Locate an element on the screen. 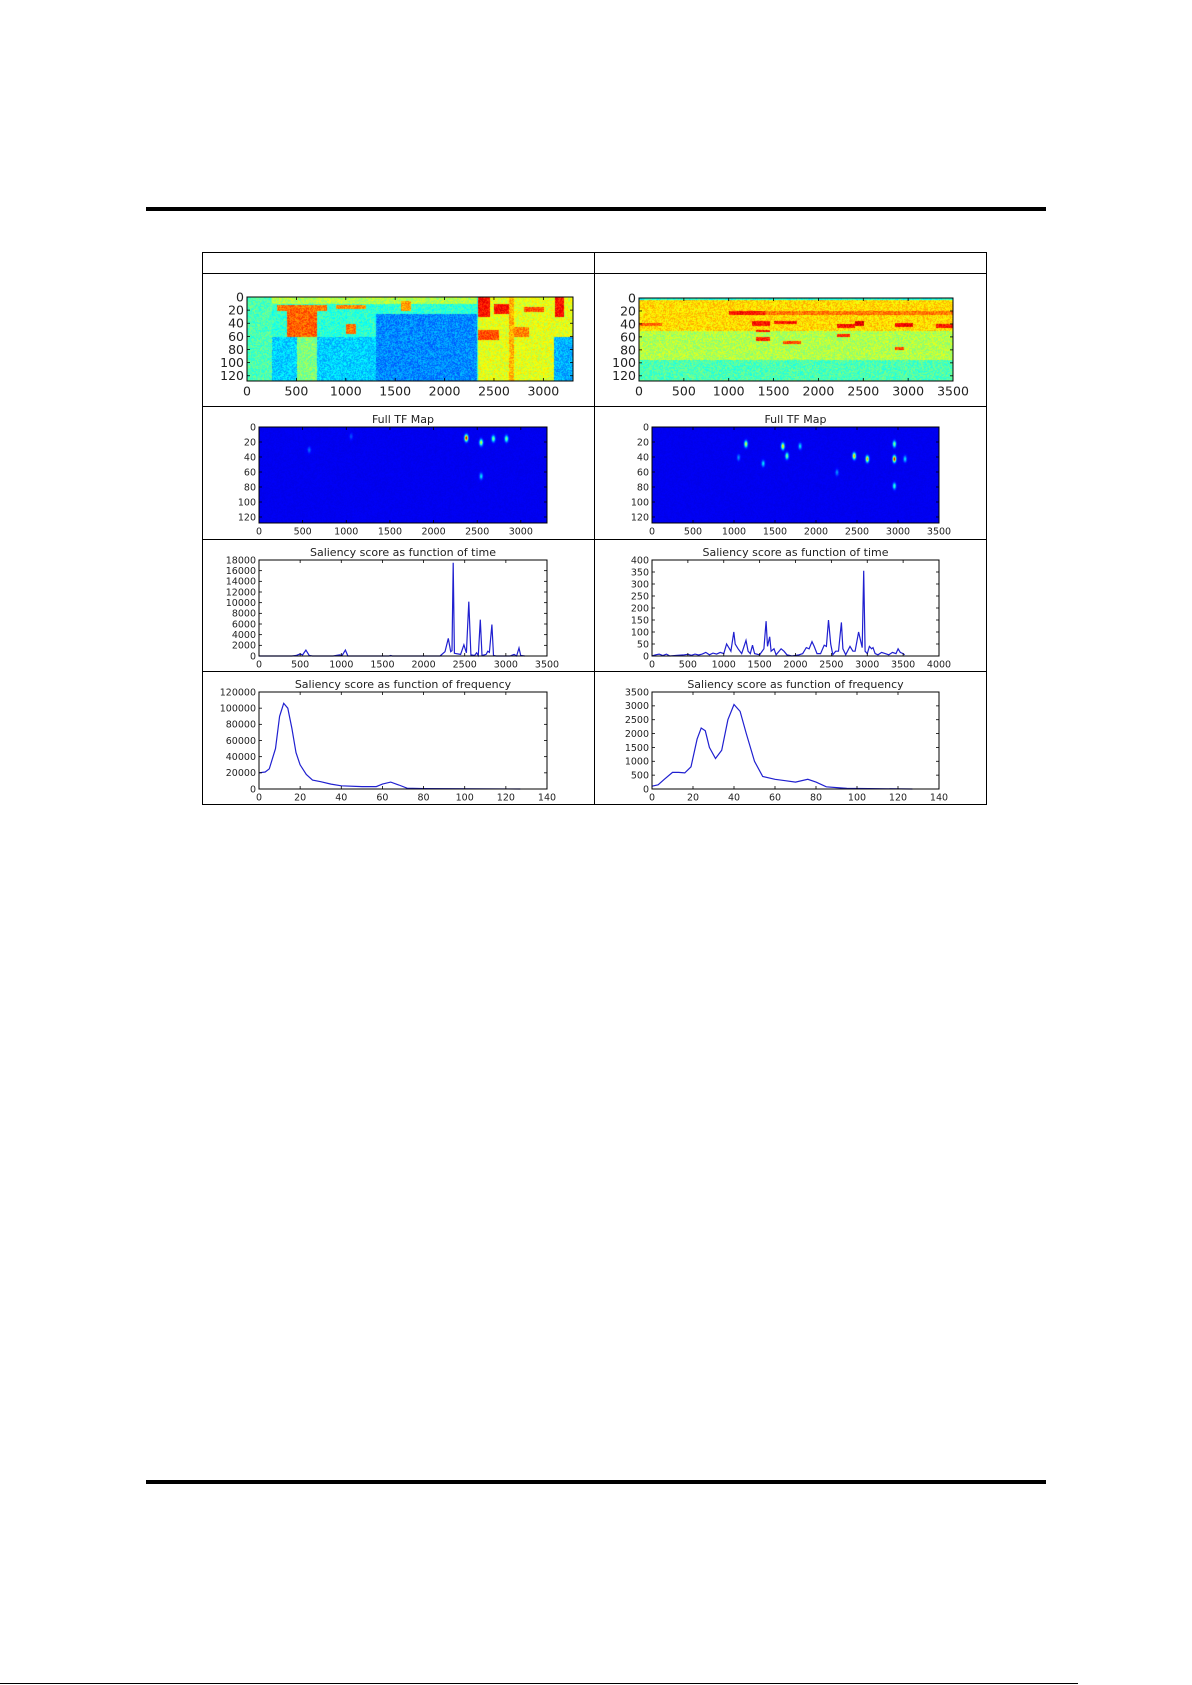 This screenshot has height=1685, width=1192. y-tick-label: 100000 is located at coordinates (238, 708).